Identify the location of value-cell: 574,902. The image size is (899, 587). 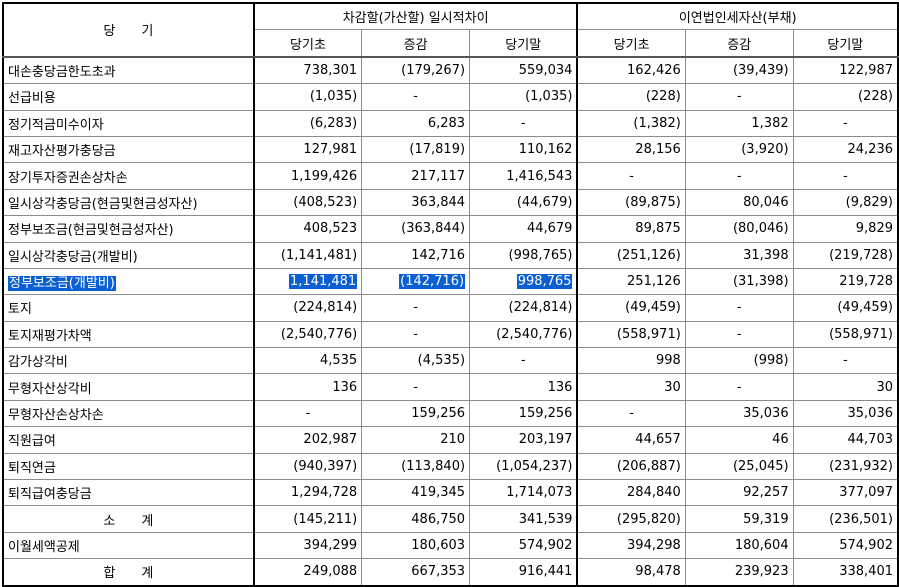
(524, 545).